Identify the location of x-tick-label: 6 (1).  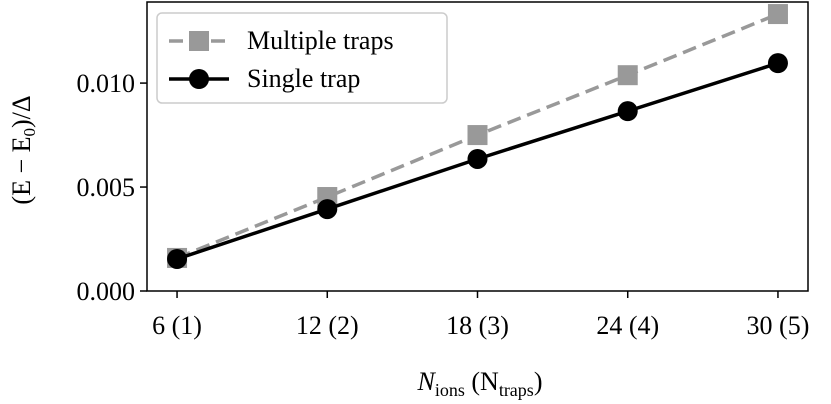
(177, 325).